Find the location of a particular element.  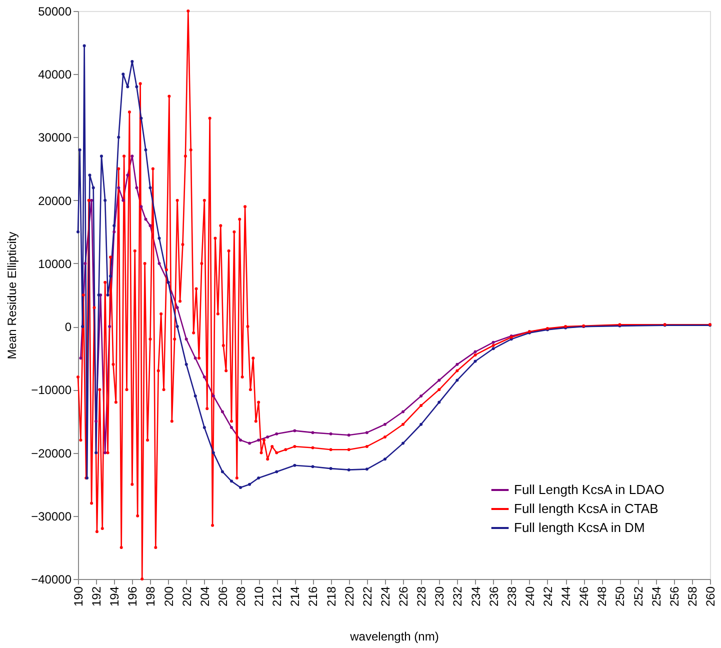

x-tick-label: 248 is located at coordinates (602, 596).